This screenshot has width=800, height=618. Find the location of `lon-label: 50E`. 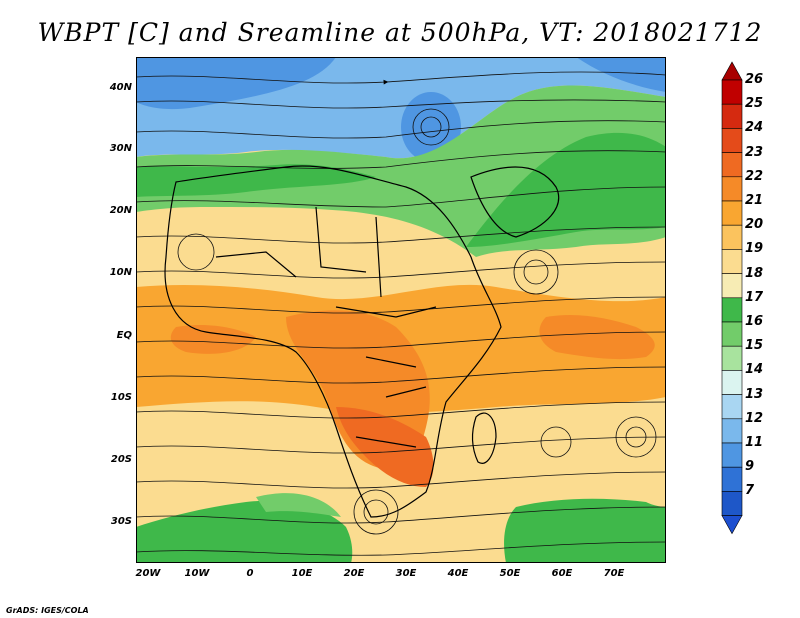

lon-label: 50E is located at coordinates (510, 573).